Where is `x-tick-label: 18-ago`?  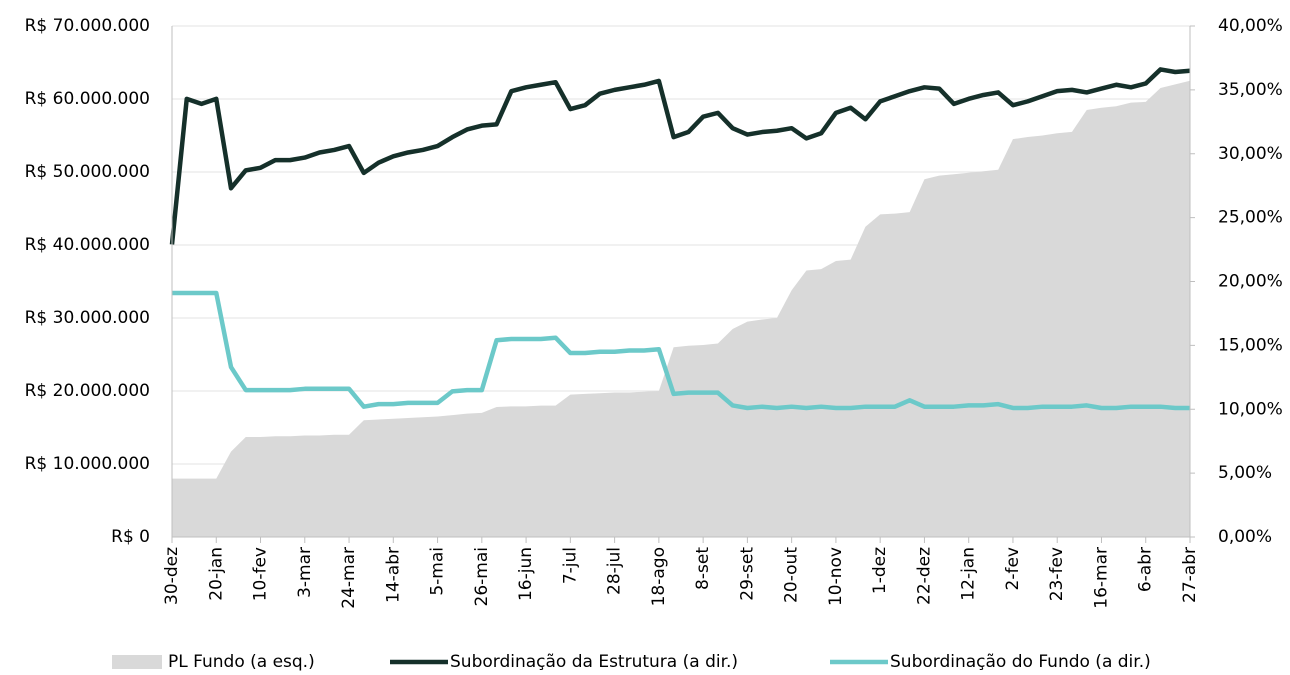
x-tick-label: 18-ago is located at coordinates (659, 576).